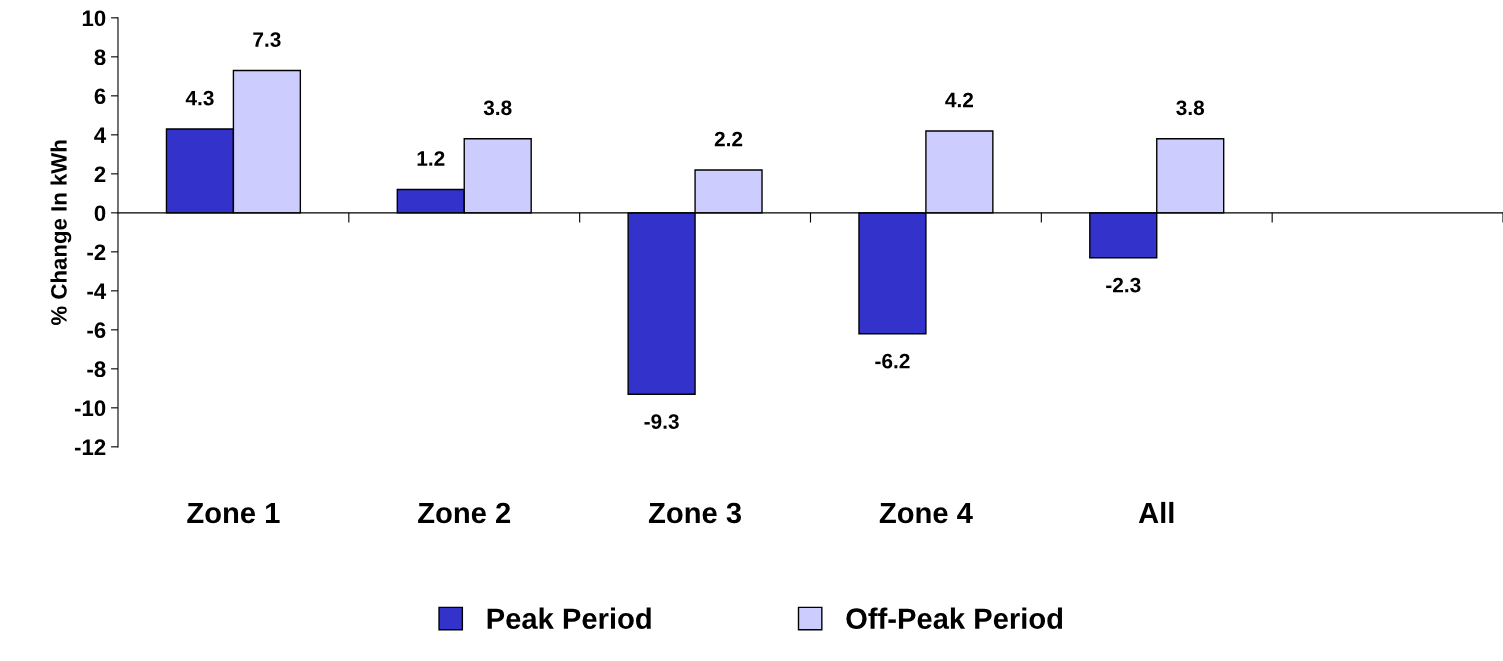 Image resolution: width=1503 pixels, height=661 pixels. I want to click on data-label: 4.2, so click(959, 100).